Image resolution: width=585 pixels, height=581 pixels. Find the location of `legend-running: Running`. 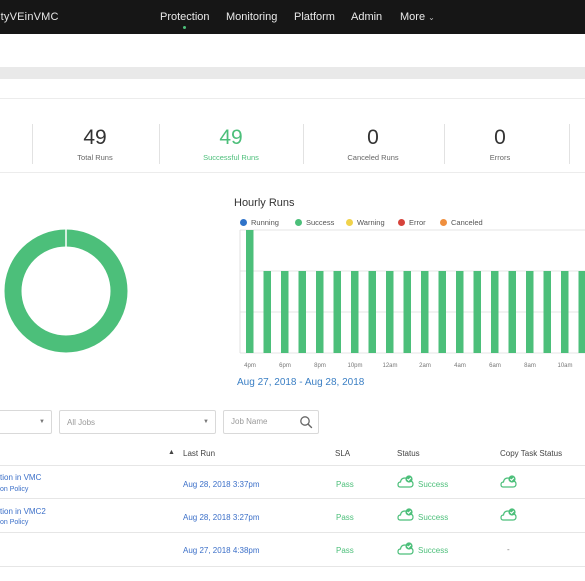

legend-running: Running is located at coordinates (259, 222).